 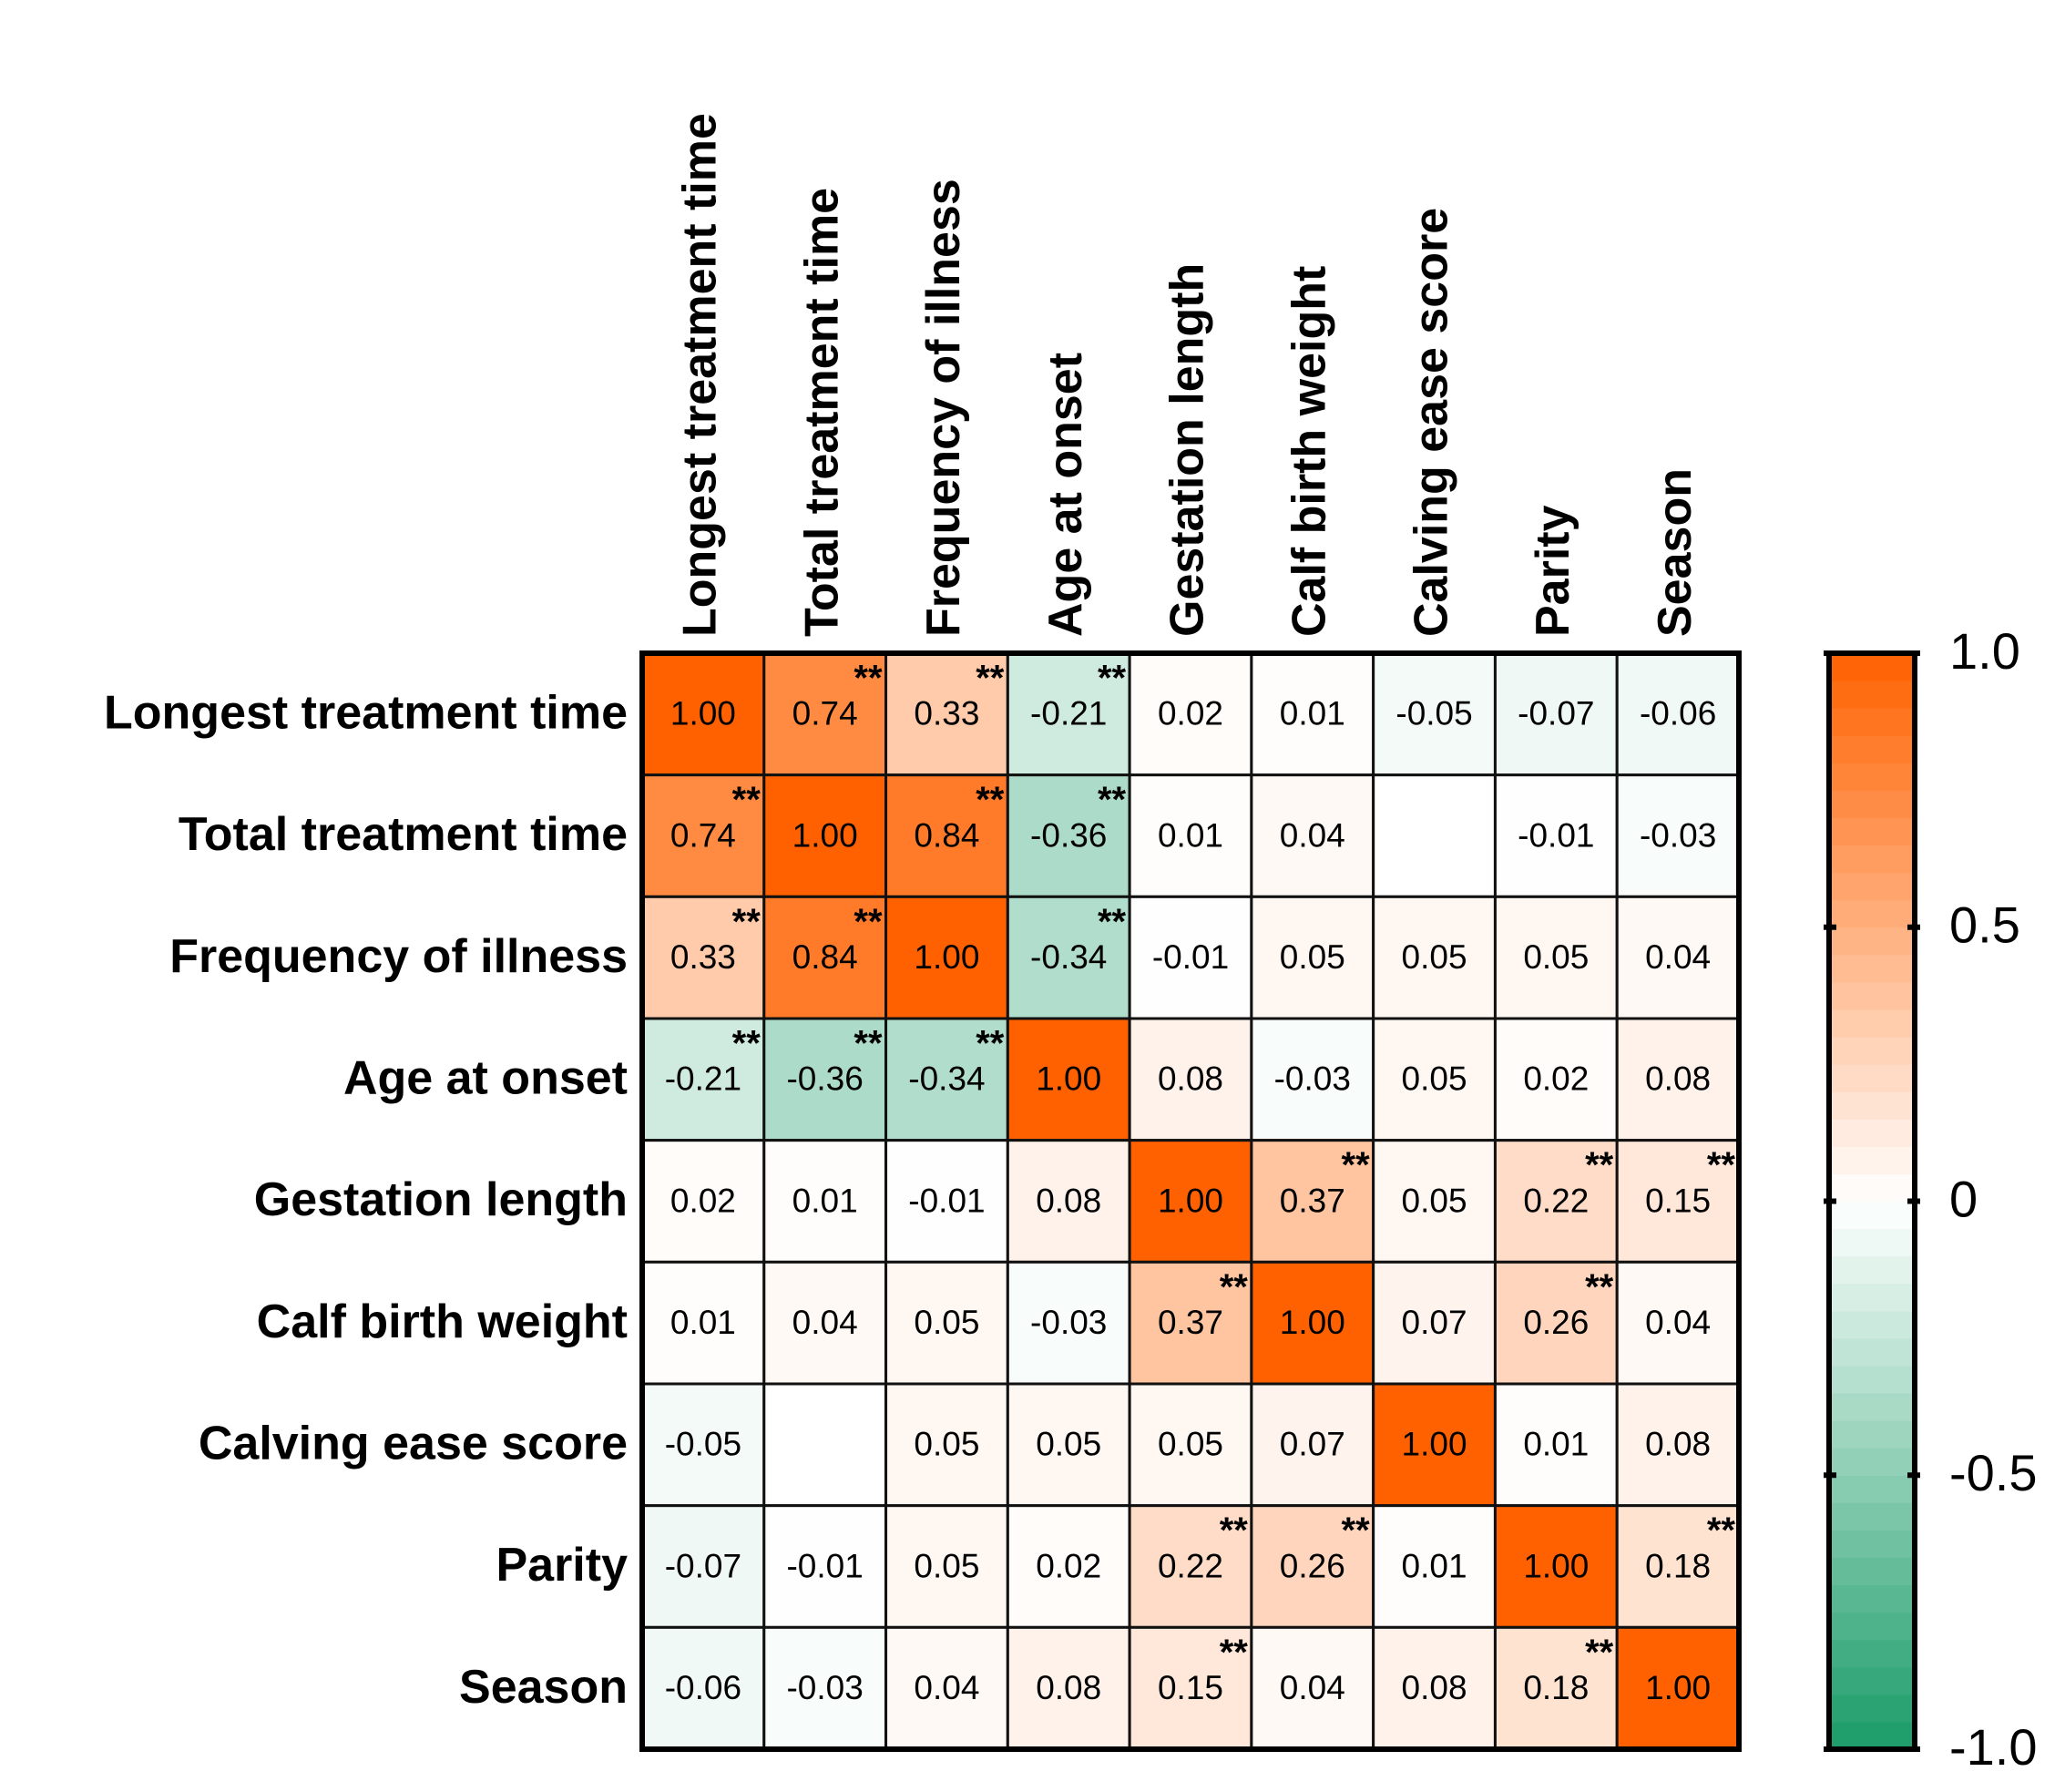 What do you see at coordinates (486, 1078) in the screenshot?
I see `row-label: Age at onset` at bounding box center [486, 1078].